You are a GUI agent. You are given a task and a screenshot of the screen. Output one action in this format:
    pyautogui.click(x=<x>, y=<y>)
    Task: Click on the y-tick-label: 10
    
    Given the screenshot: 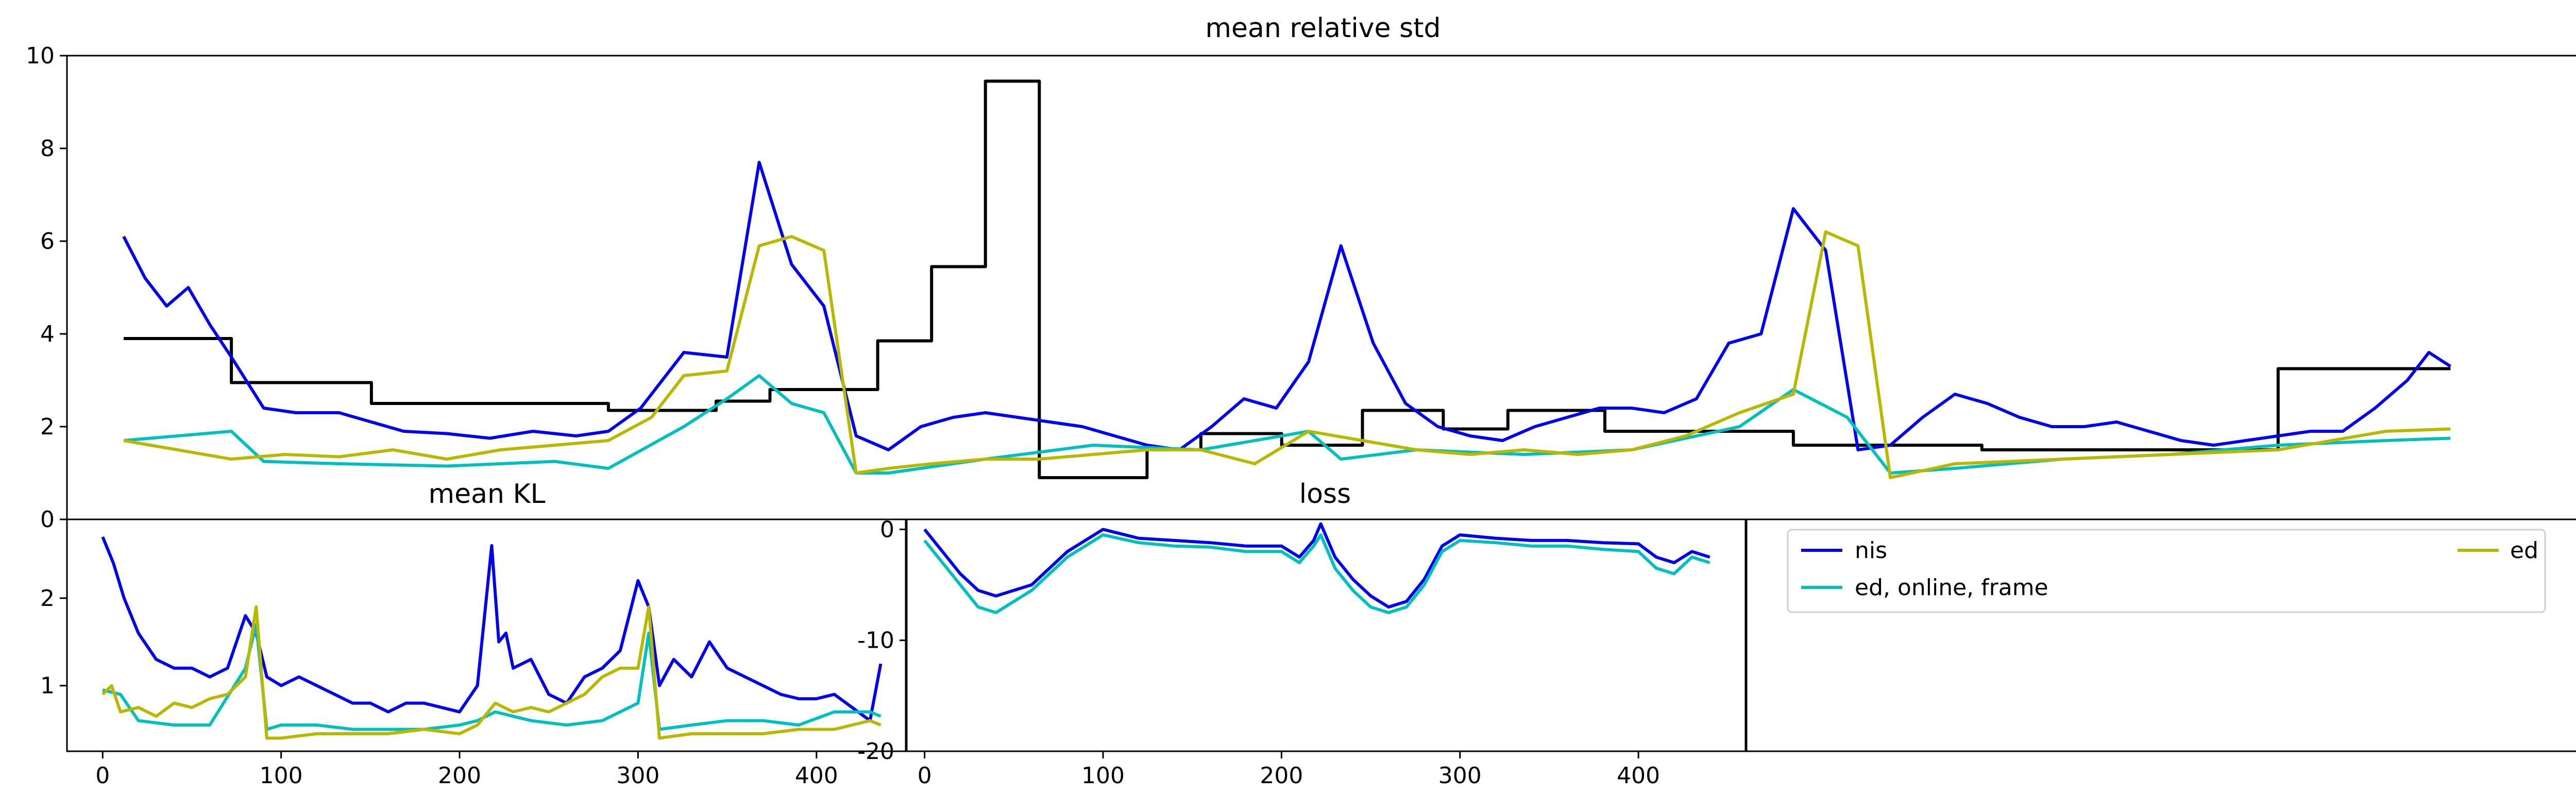 What is the action you would take?
    pyautogui.click(x=40, y=56)
    